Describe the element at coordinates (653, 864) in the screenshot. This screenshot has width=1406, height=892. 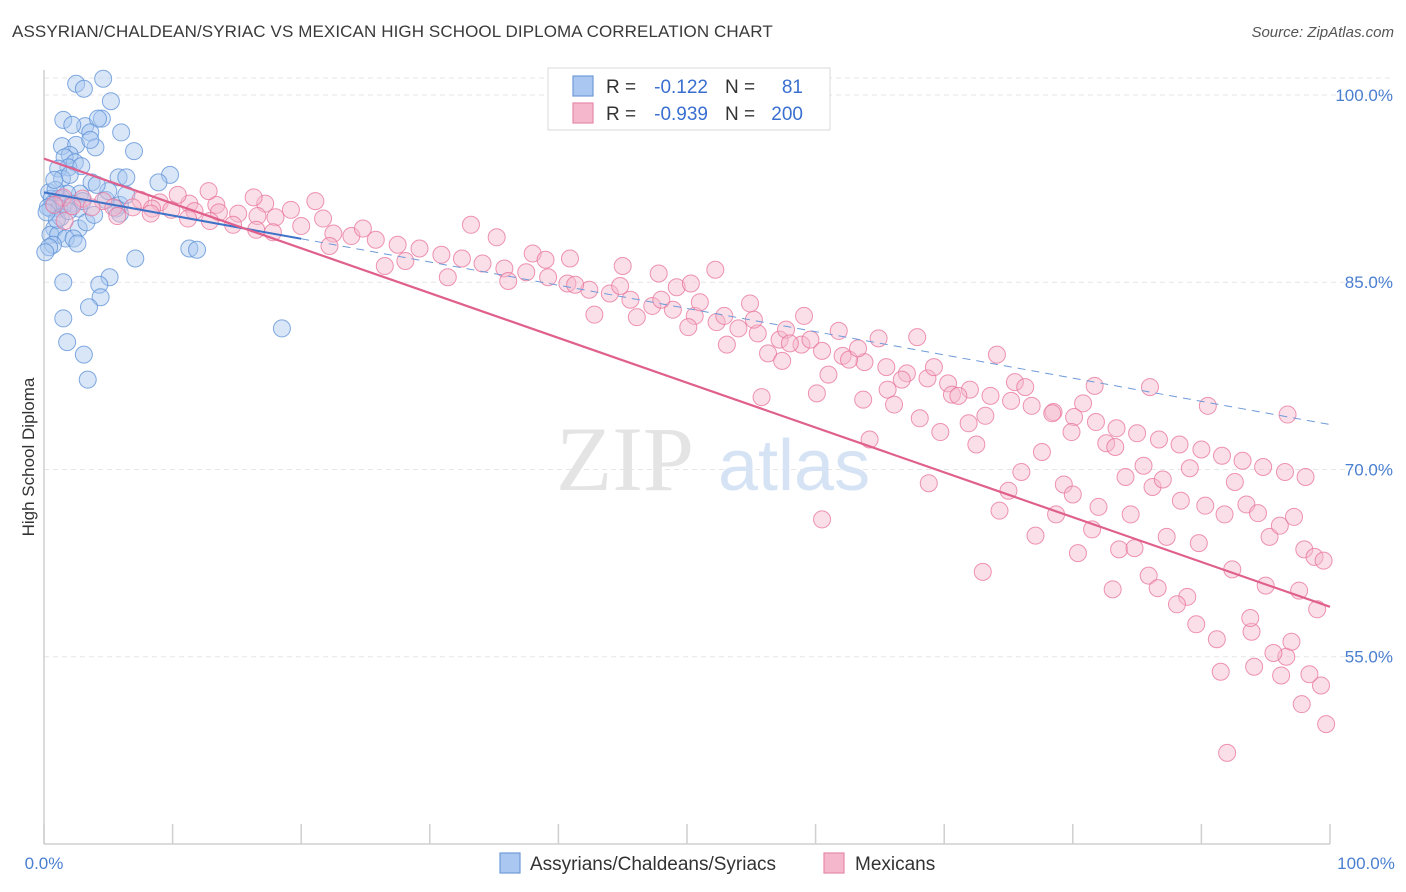
I see `series-legend-label-blue: Assyrians/Chaldeans/Syriacs` at that location.